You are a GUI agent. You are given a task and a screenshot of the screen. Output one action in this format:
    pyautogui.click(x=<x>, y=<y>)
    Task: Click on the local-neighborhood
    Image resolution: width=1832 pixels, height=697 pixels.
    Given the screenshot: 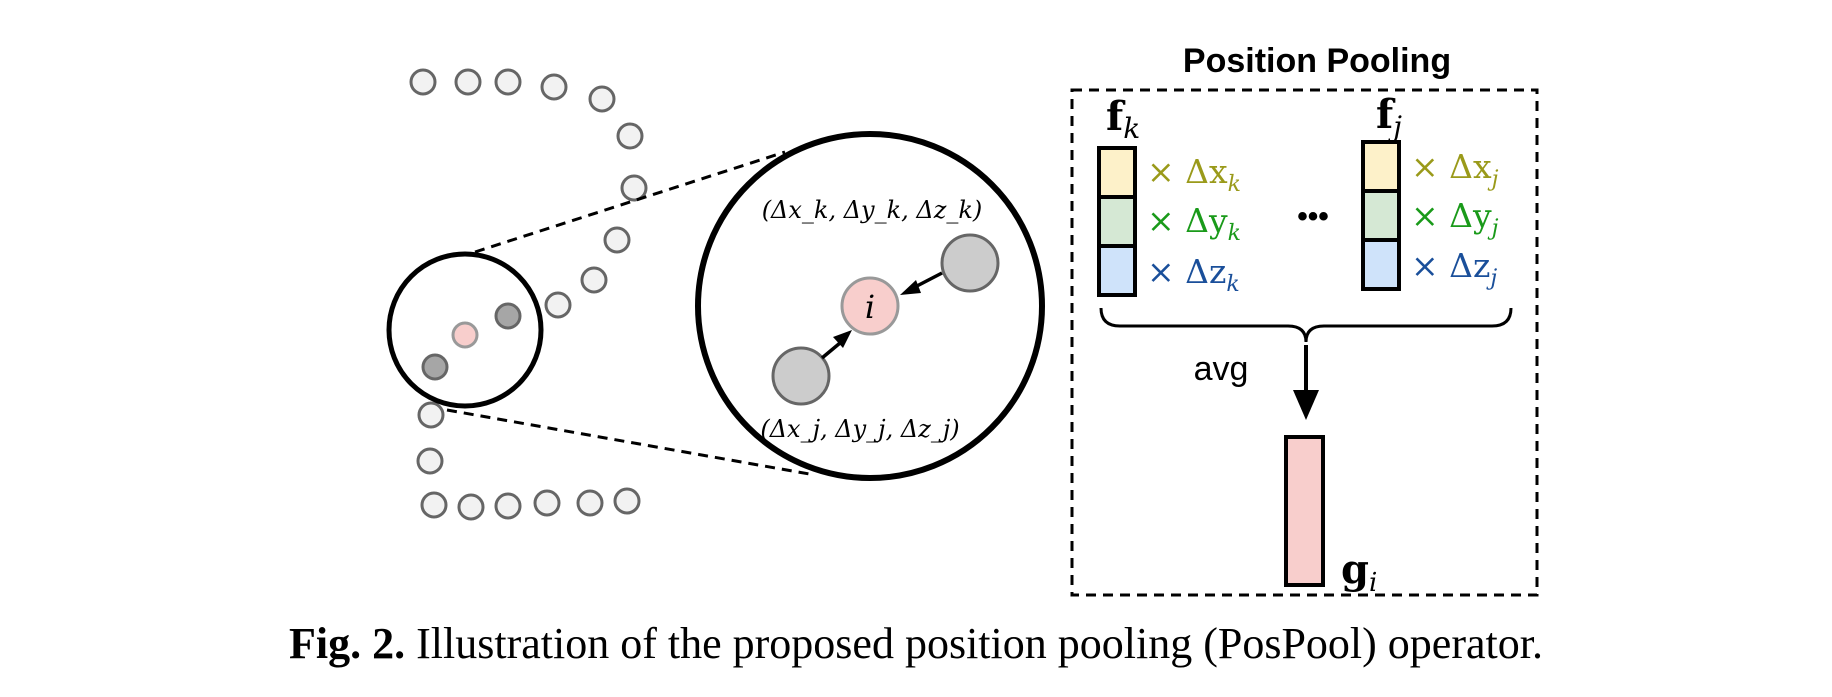 What is the action you would take?
    pyautogui.click(x=465, y=330)
    